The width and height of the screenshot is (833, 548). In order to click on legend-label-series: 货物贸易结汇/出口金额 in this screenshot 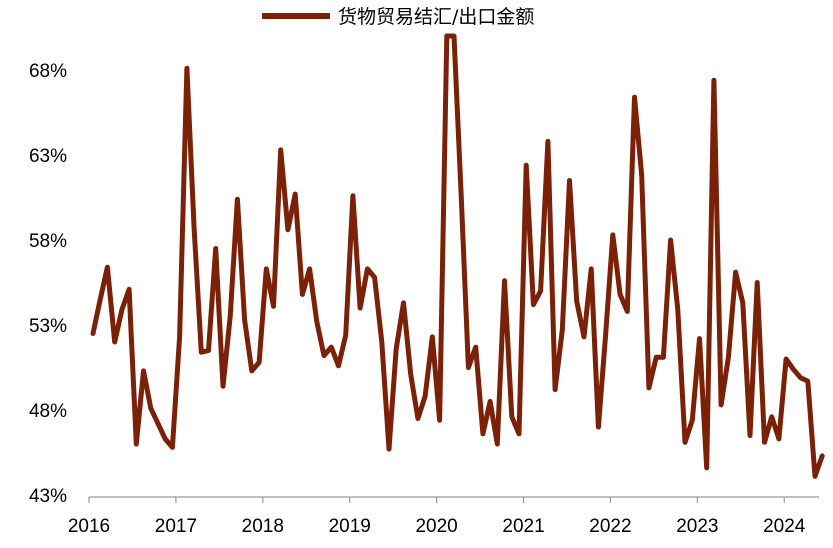, I will do `click(436, 17)`.